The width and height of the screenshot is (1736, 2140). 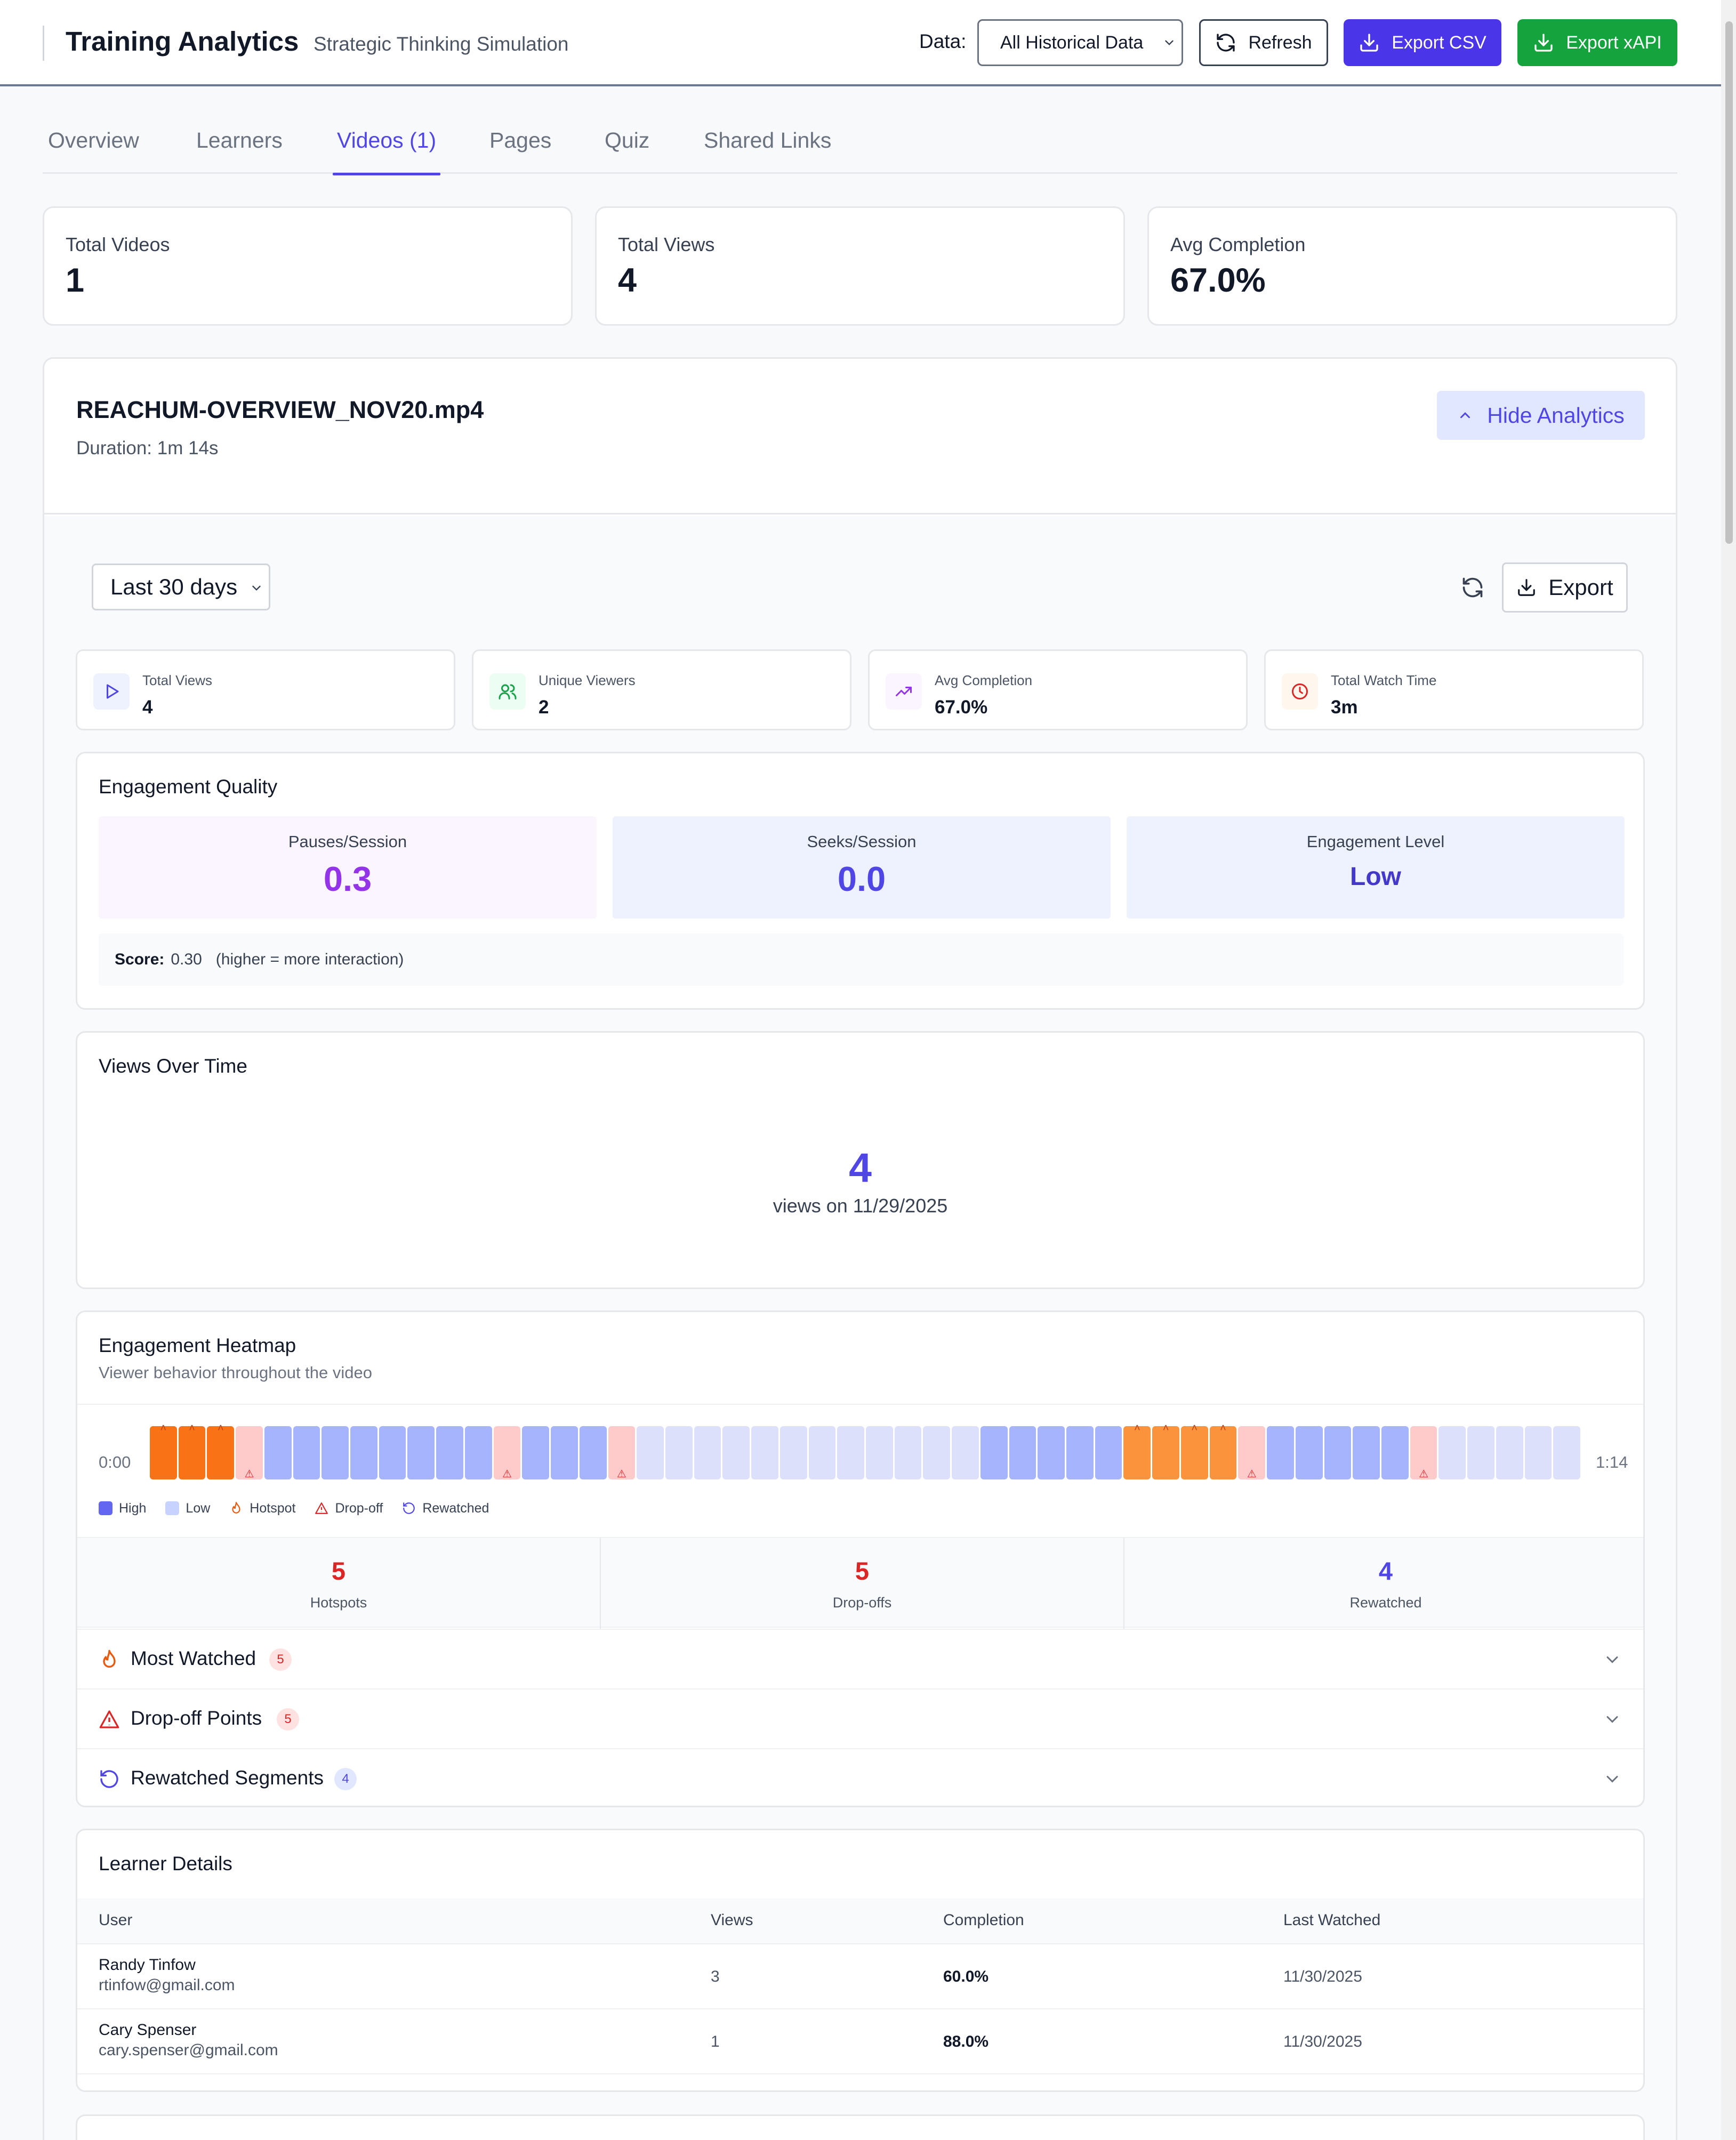 I want to click on section-title: Views Over Time, so click(x=173, y=1066).